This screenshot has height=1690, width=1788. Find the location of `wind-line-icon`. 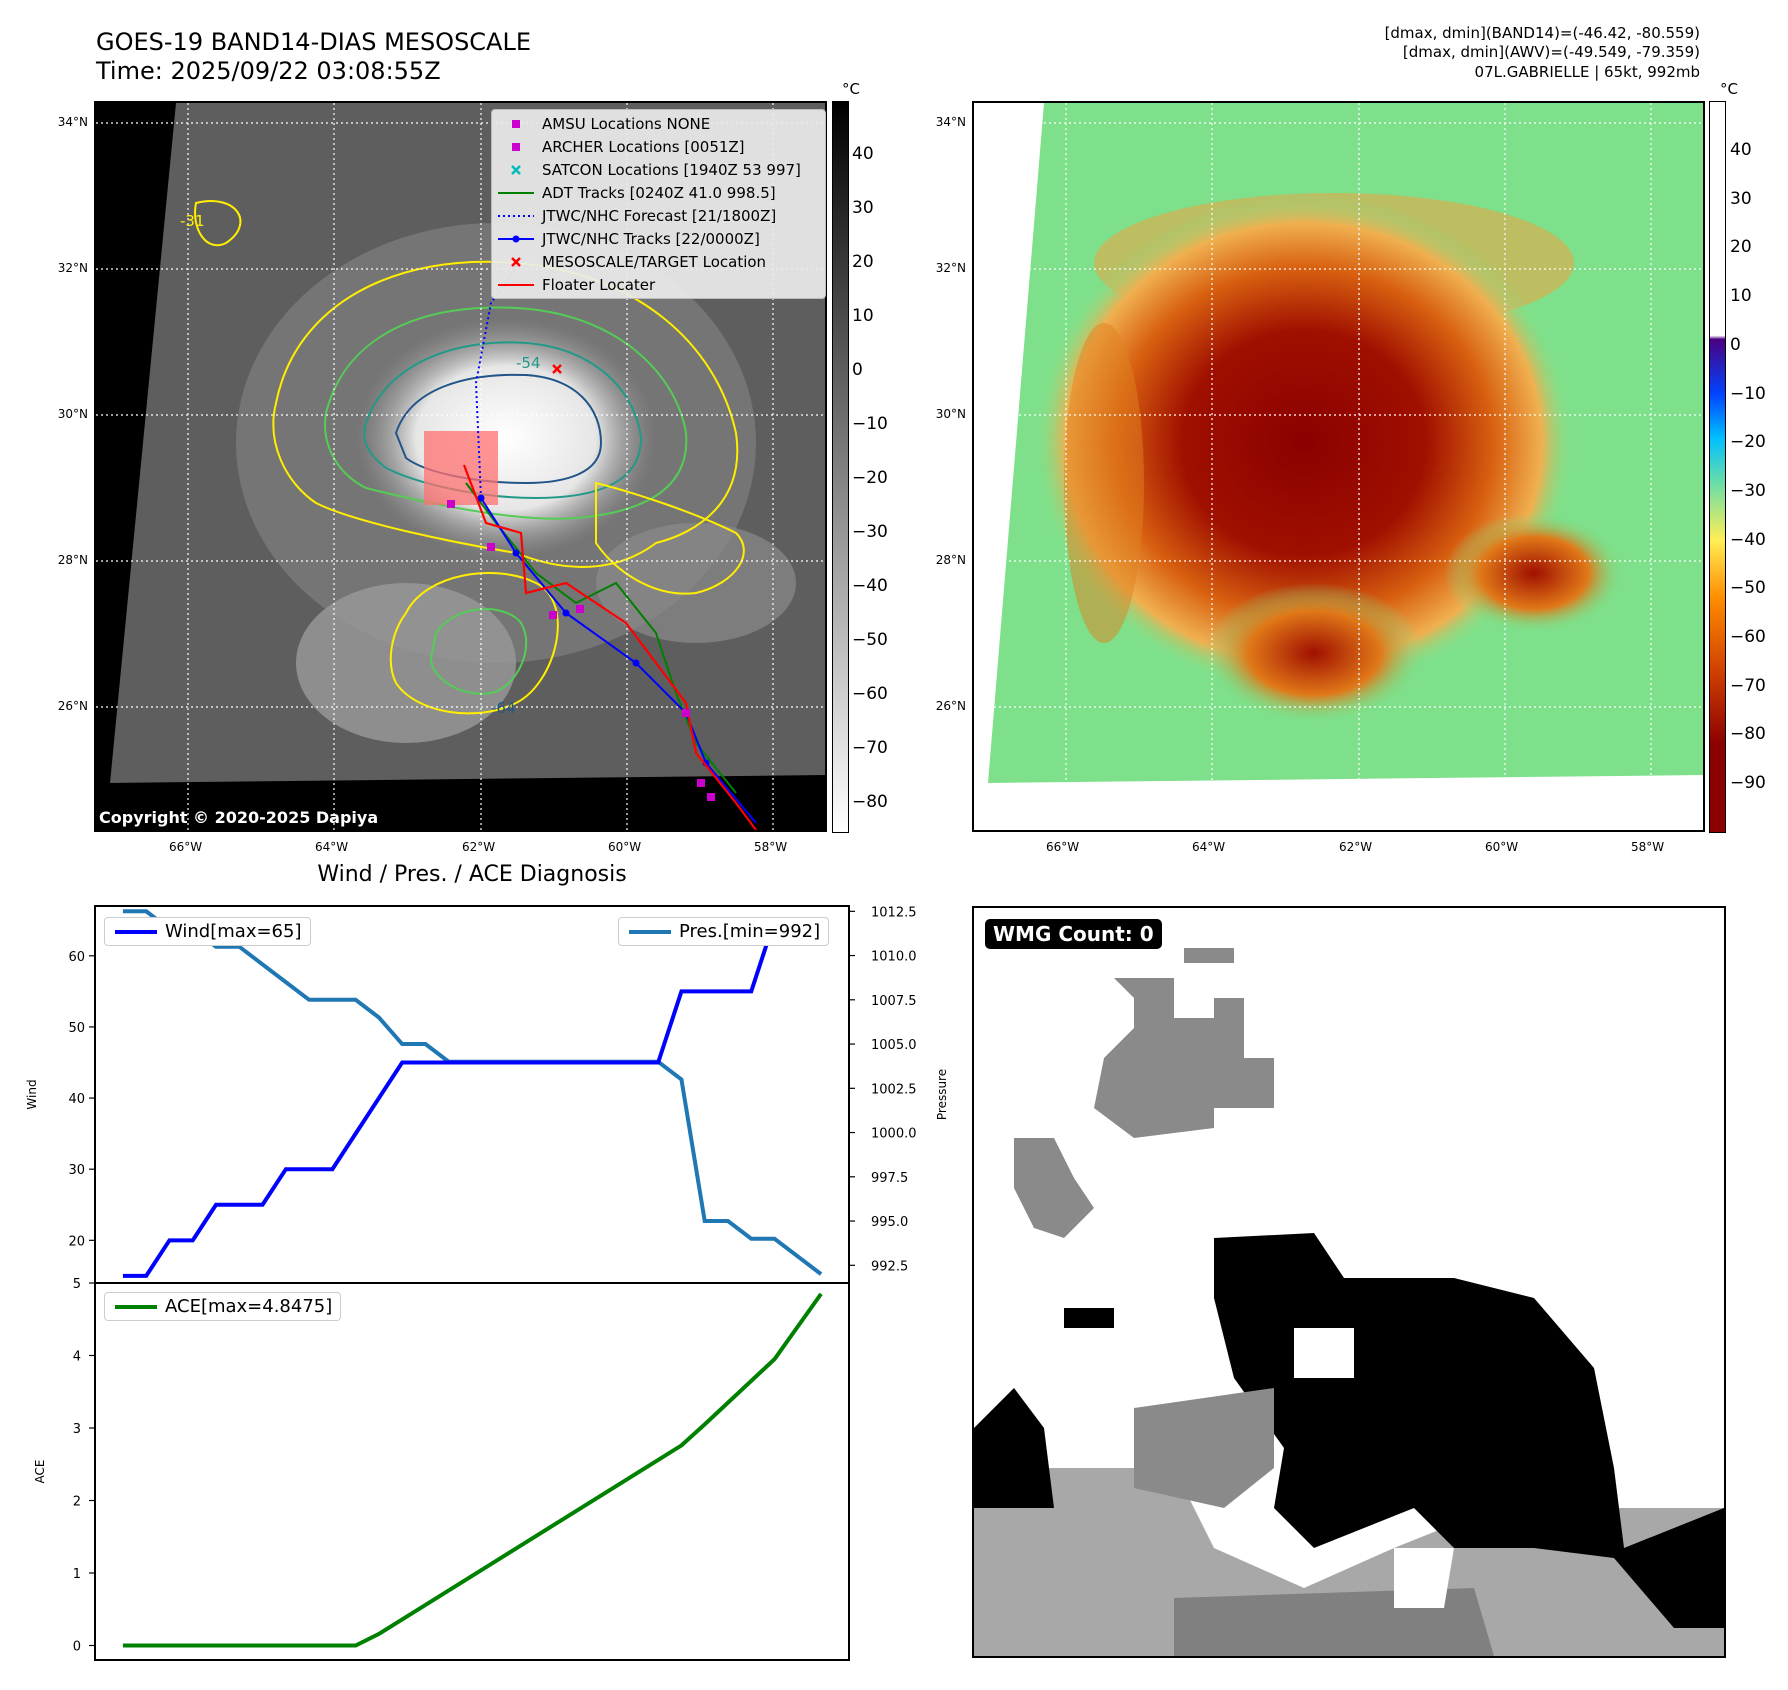

wind-line-icon is located at coordinates (136, 931).